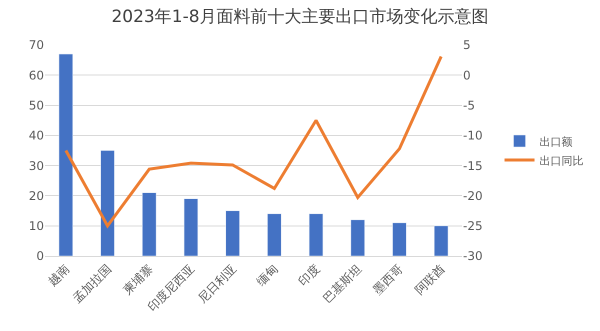 This screenshot has width=600, height=331. Describe the element at coordinates (473, 226) in the screenshot. I see `y2-tick-label: -25` at that location.